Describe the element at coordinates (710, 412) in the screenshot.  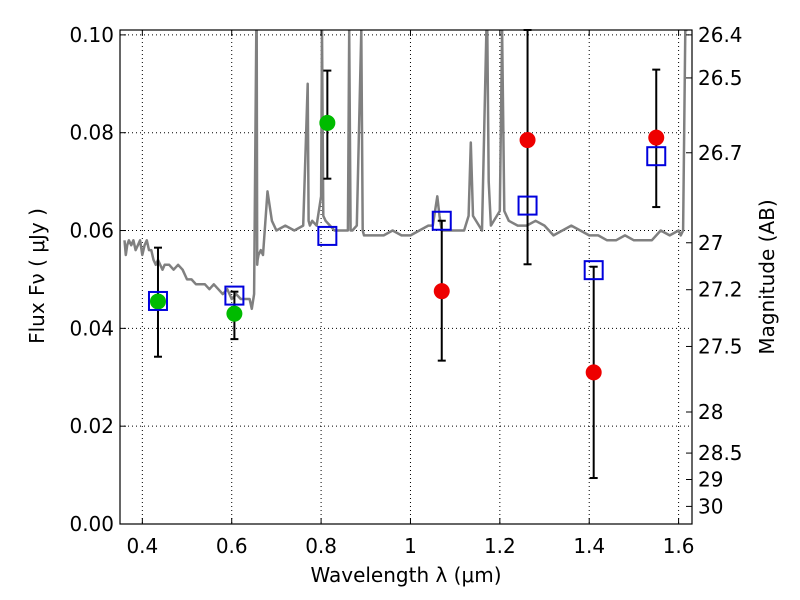
I see `mag-tick-label: 28` at that location.